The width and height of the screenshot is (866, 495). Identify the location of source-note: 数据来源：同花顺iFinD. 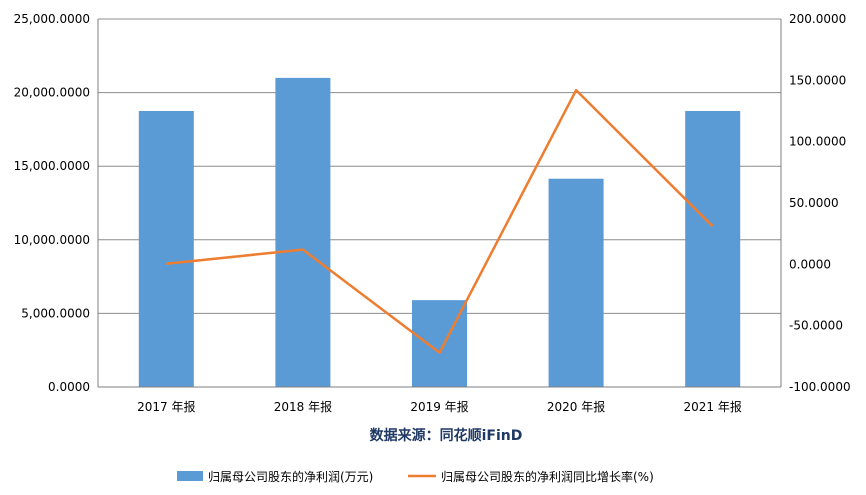
(446, 435).